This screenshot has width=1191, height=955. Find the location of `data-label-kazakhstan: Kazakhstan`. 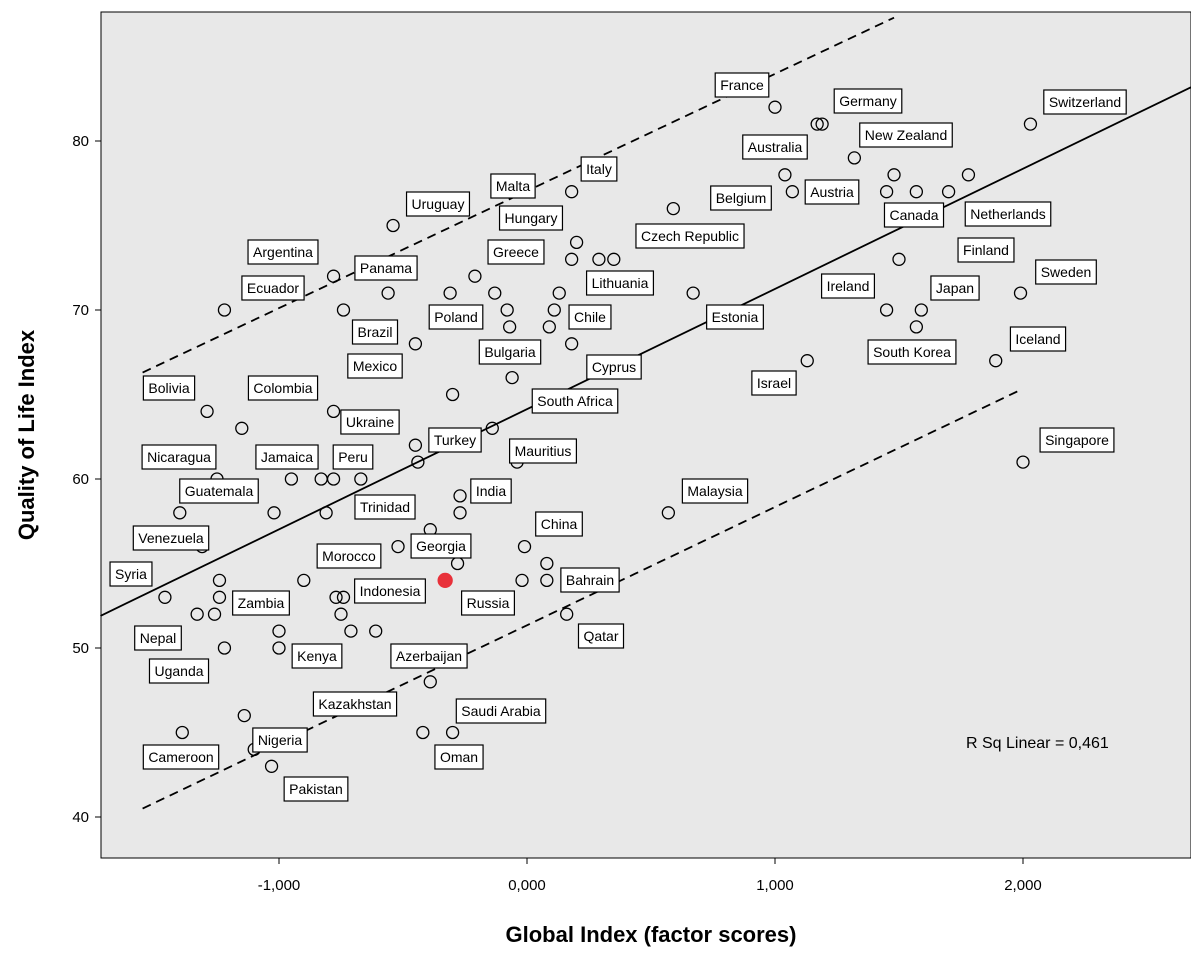

data-label-kazakhstan: Kazakhstan is located at coordinates (355, 704).